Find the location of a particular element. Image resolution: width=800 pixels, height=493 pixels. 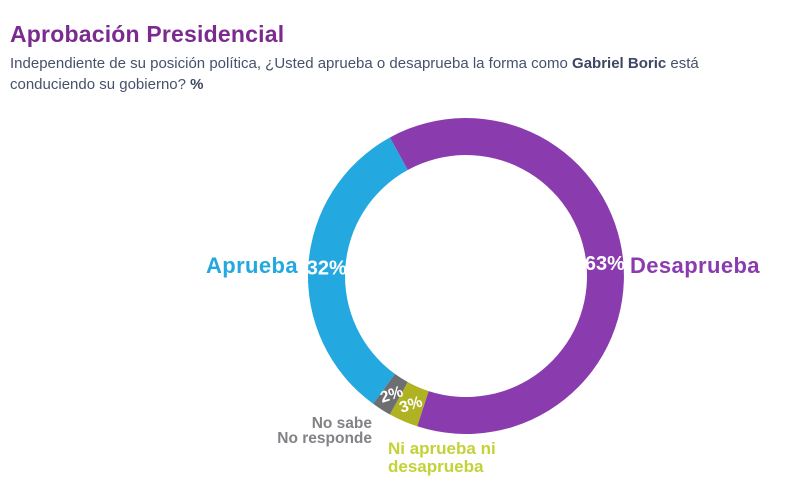

donut-segment-value-label-0: 63% is located at coordinates (605, 264).